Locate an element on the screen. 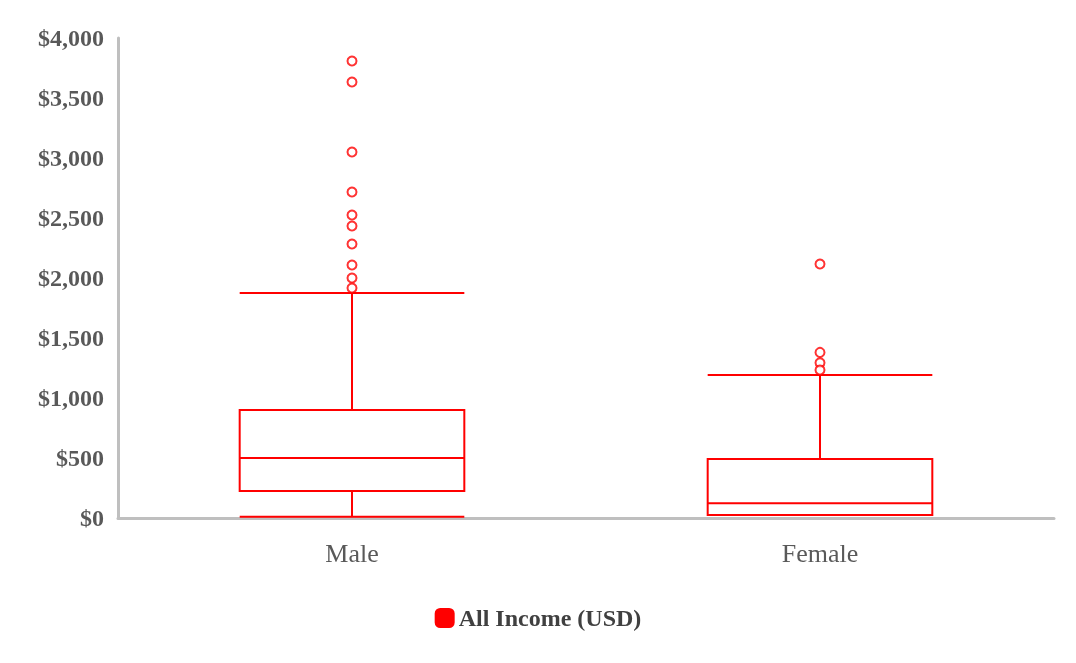 Image resolution: width=1076 pixels, height=663 pixels. y-tick-label: $3,000 is located at coordinates (71, 158).